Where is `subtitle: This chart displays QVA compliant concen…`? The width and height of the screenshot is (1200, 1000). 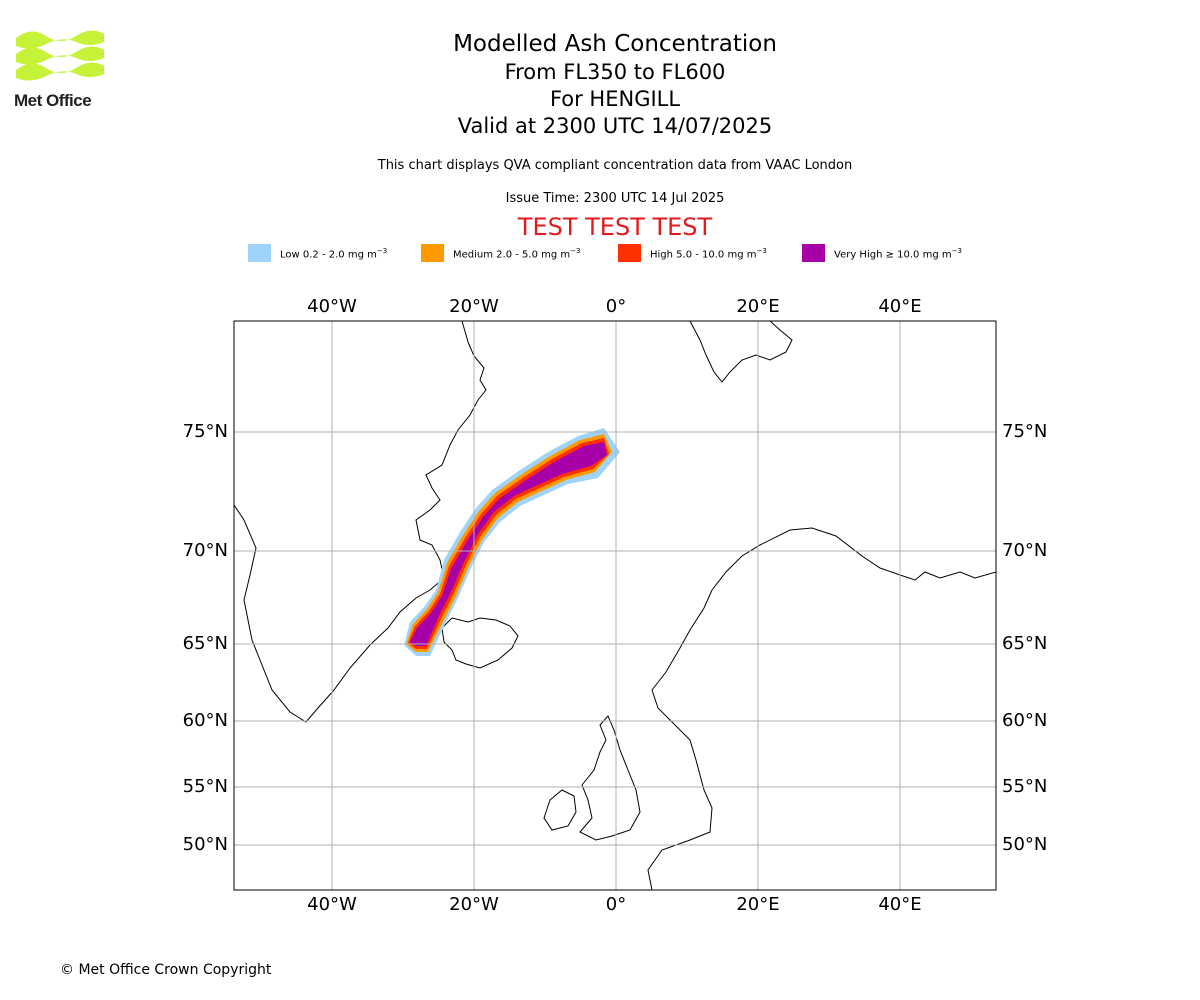 subtitle: This chart displays QVA compliant concen… is located at coordinates (615, 165).